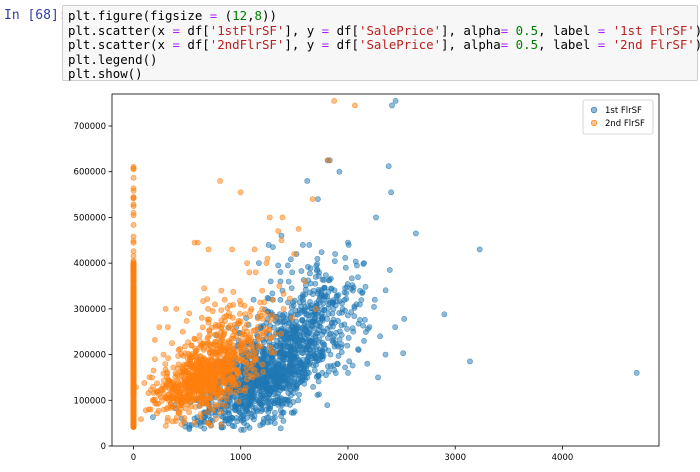  What do you see at coordinates (618, 117) in the screenshot?
I see `legend: 1st FlrSF 2nd FlrSF` at bounding box center [618, 117].